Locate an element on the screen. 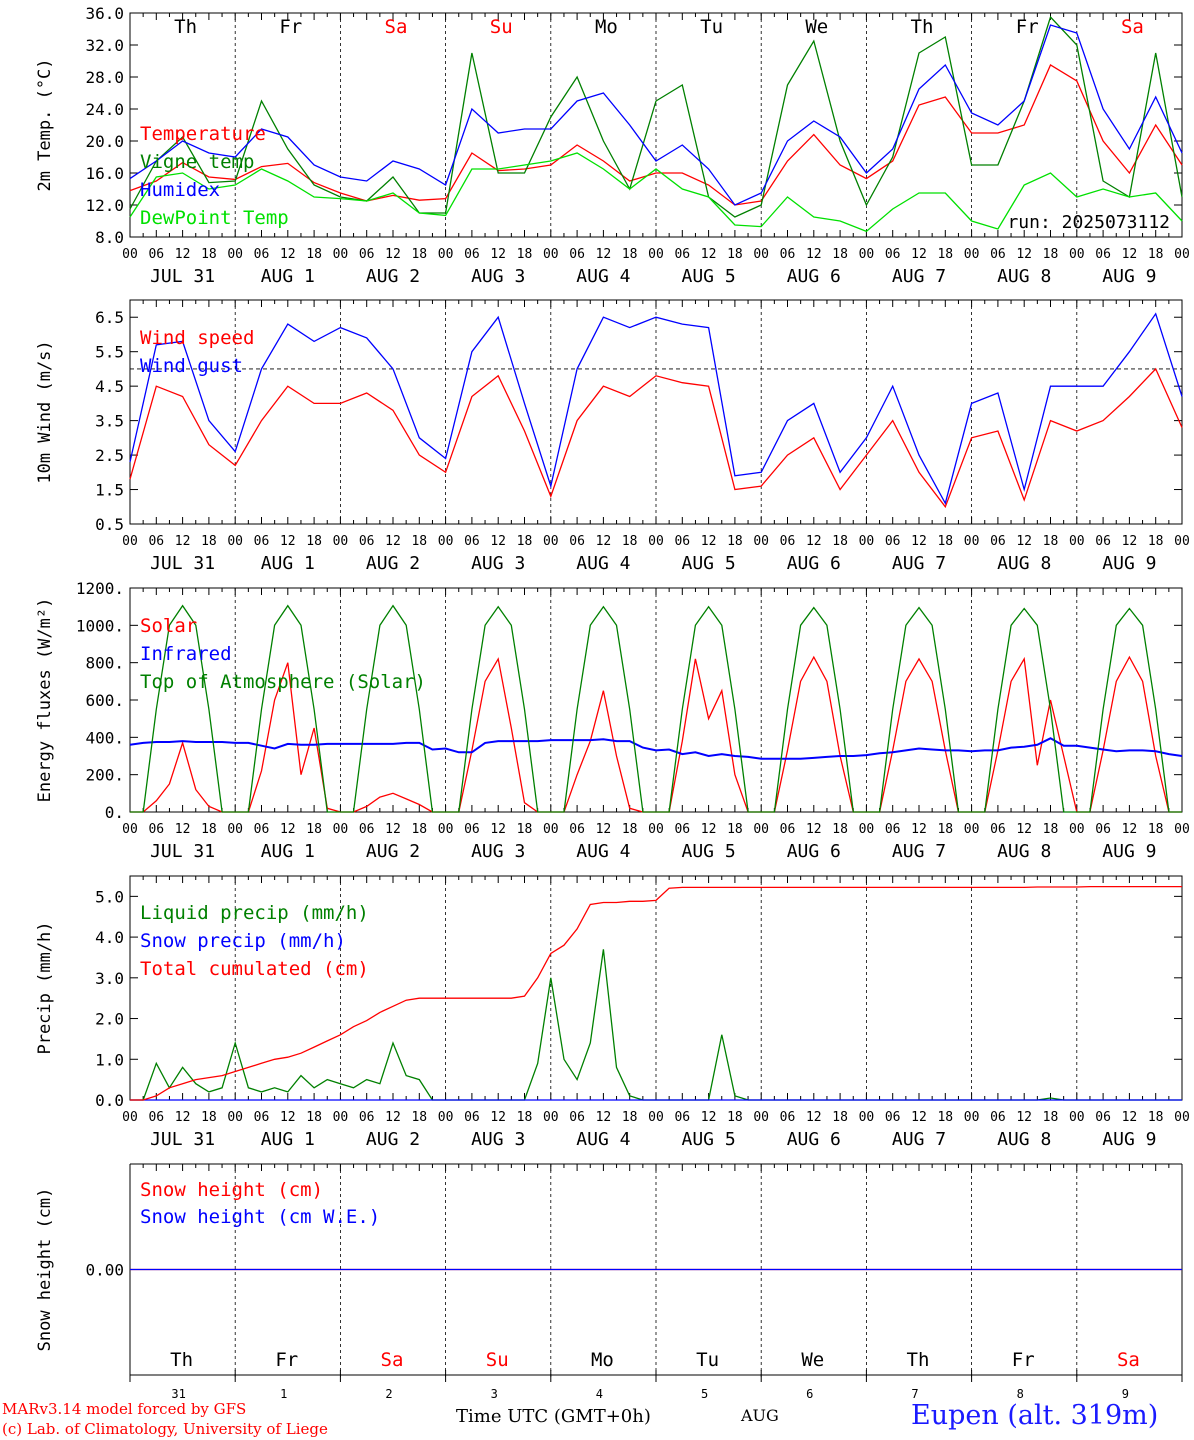 The height and width of the screenshot is (1440, 1194). y-tick-label: 5.5 is located at coordinates (109, 352).